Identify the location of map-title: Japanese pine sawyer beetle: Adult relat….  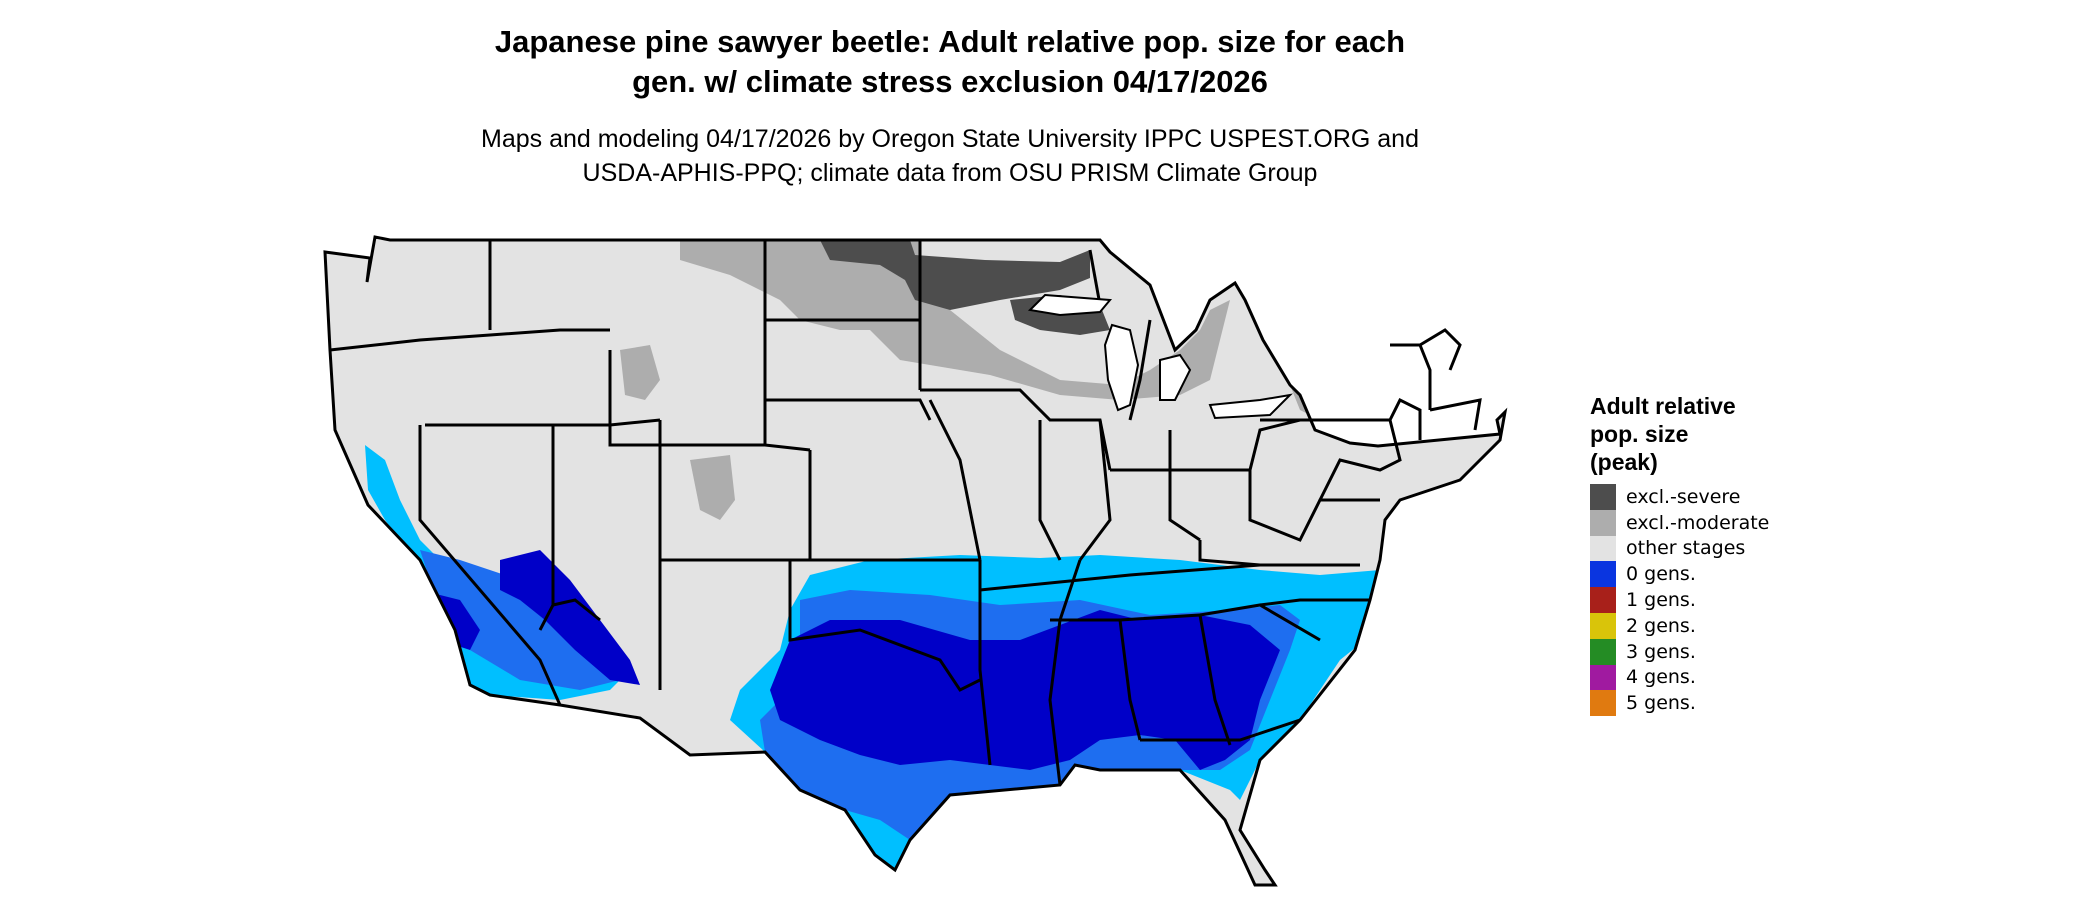
(950, 62).